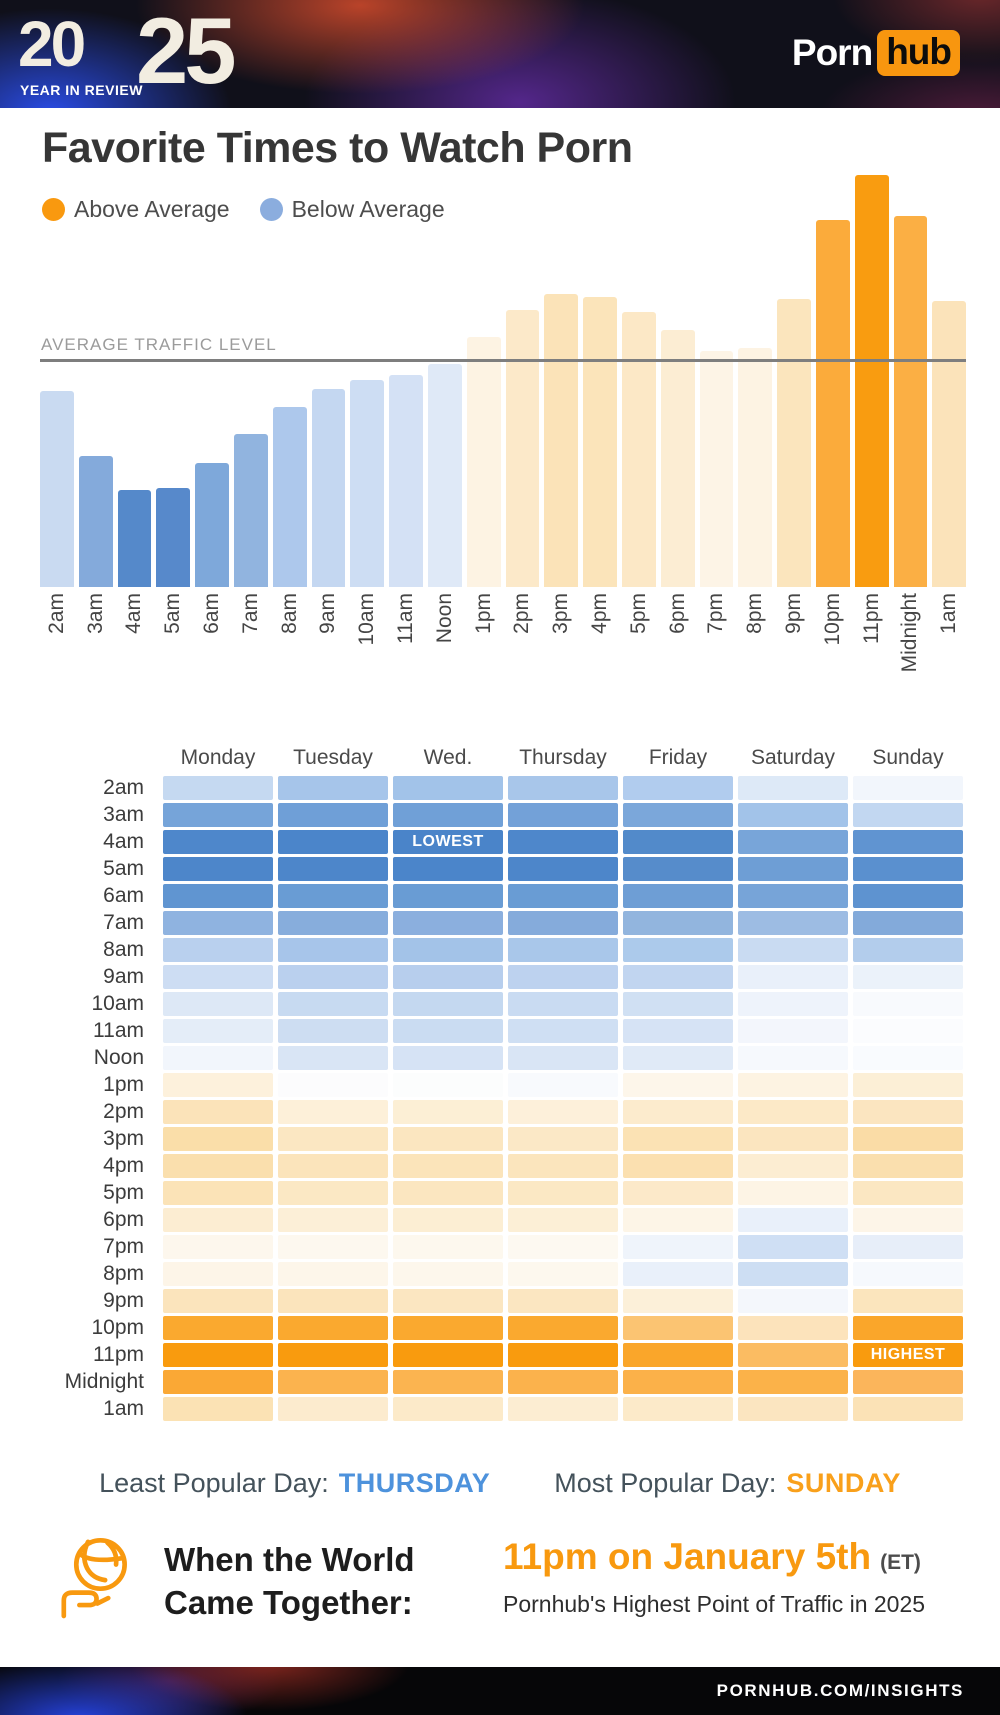 Image resolution: width=1000 pixels, height=1715 pixels. What do you see at coordinates (793, 977) in the screenshot?
I see `heatmap-cell-saturday-9am` at bounding box center [793, 977].